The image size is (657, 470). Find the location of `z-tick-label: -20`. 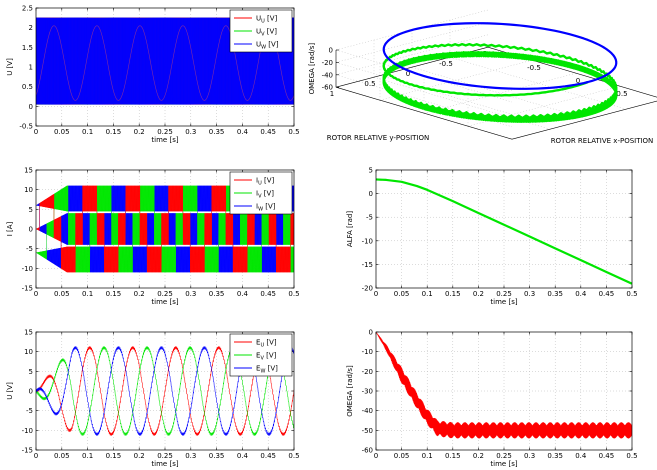

z-tick-label: -20 is located at coordinates (327, 63).